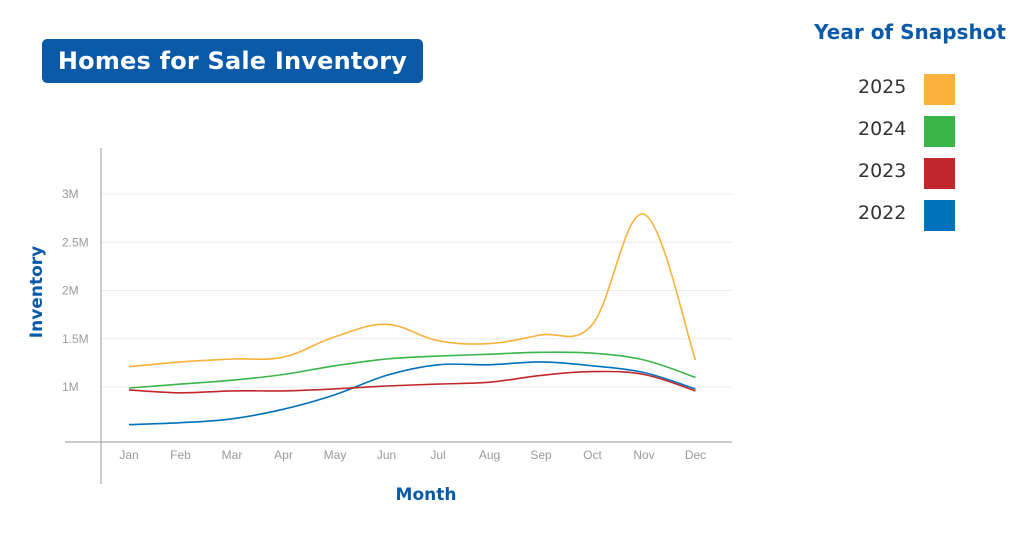  What do you see at coordinates (180, 455) in the screenshot?
I see `x-tick-label: Feb` at bounding box center [180, 455].